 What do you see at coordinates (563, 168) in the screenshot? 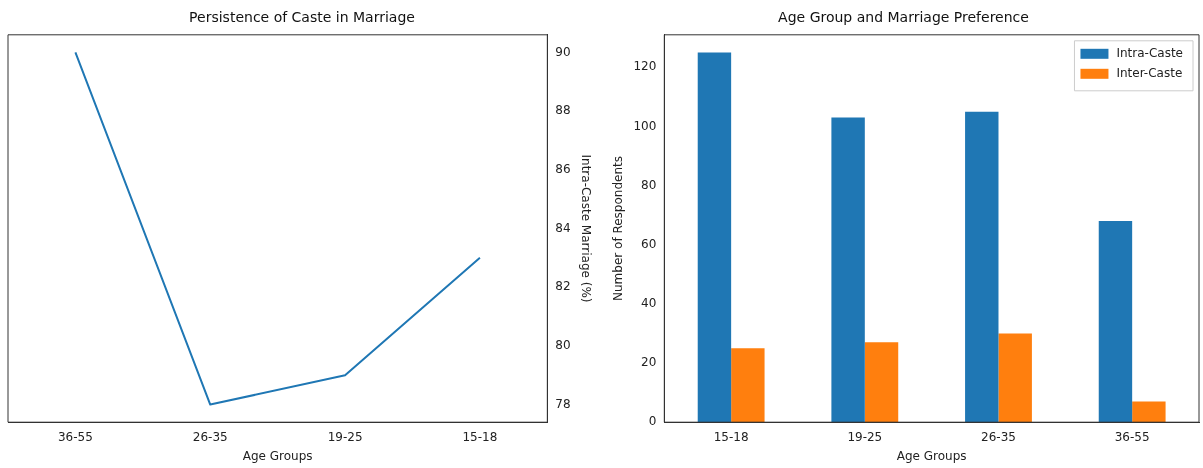
I see `y2-tick-label: 86` at bounding box center [563, 168].